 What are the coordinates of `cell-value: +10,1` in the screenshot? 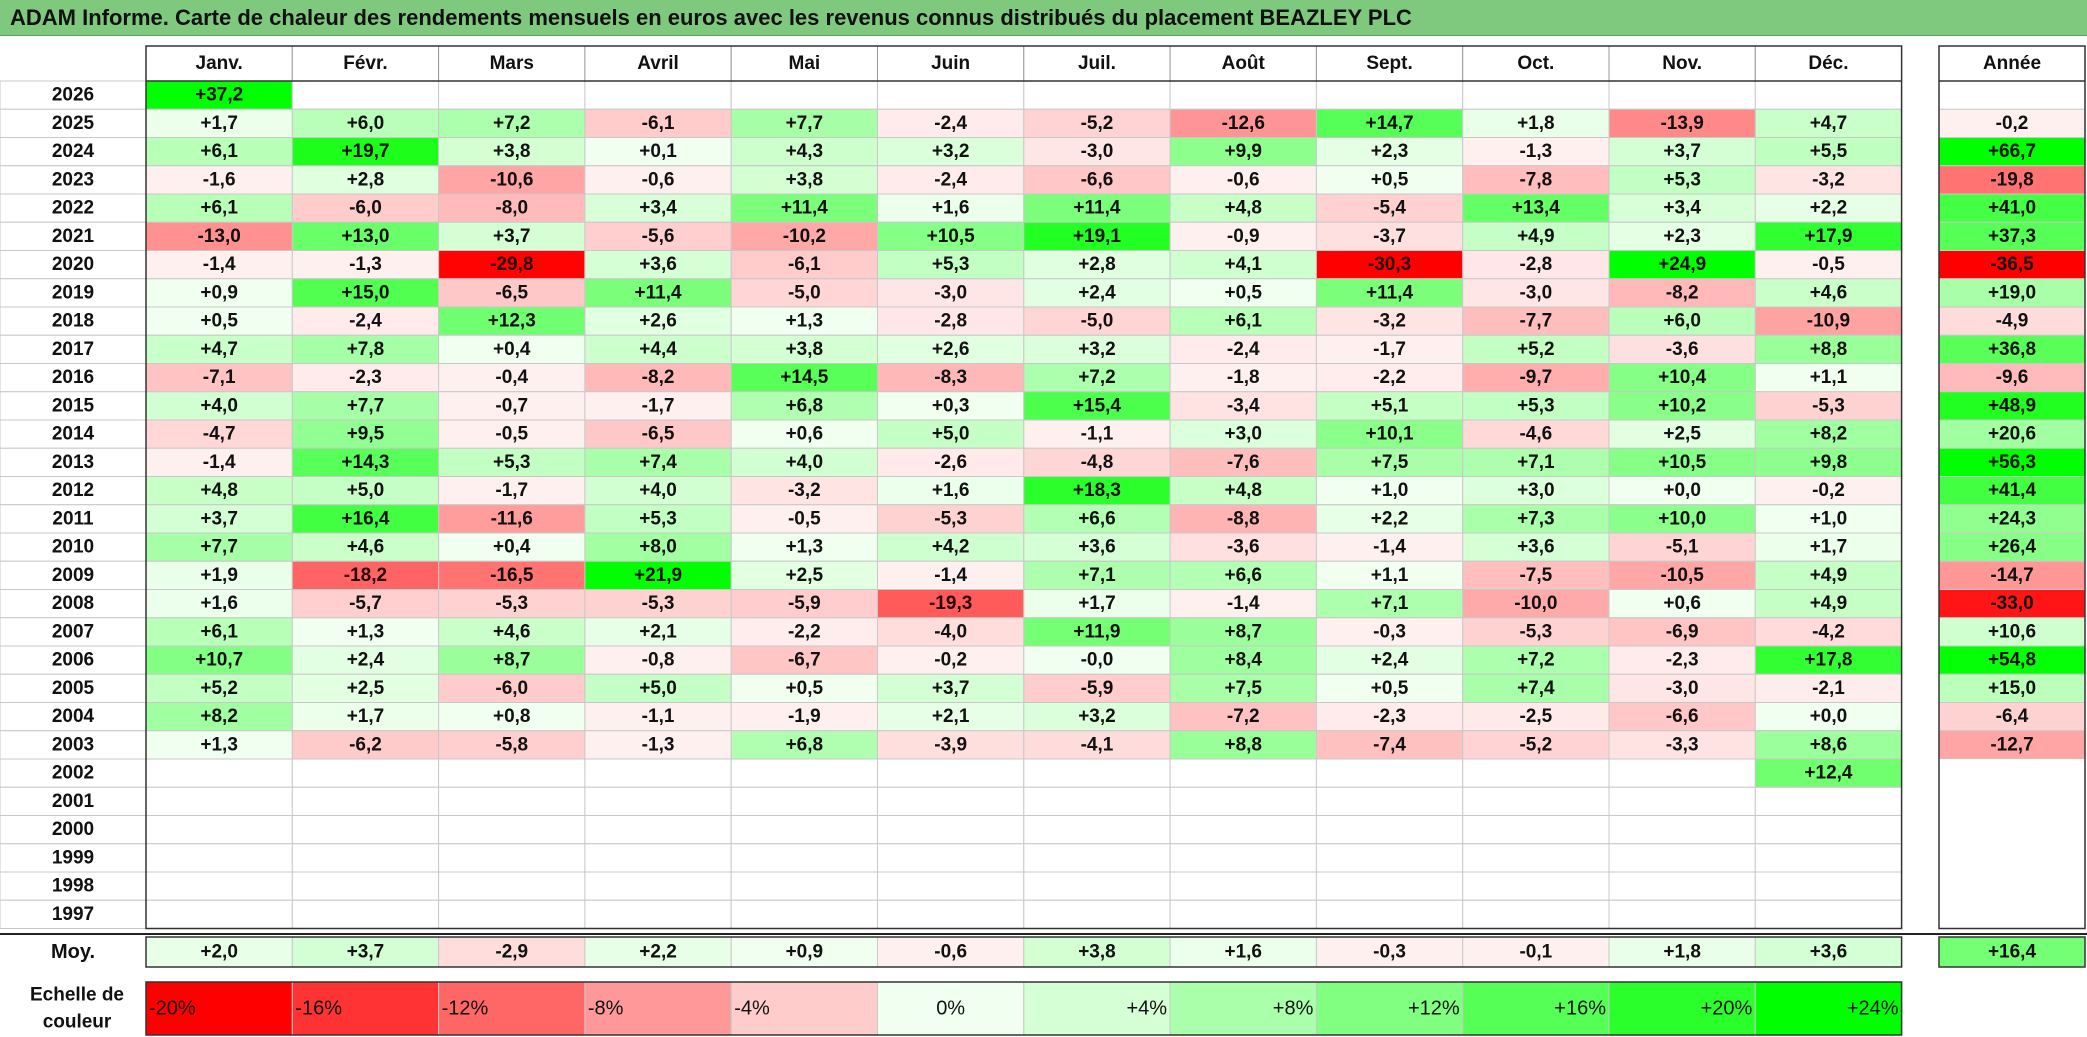 It's located at (1390, 434).